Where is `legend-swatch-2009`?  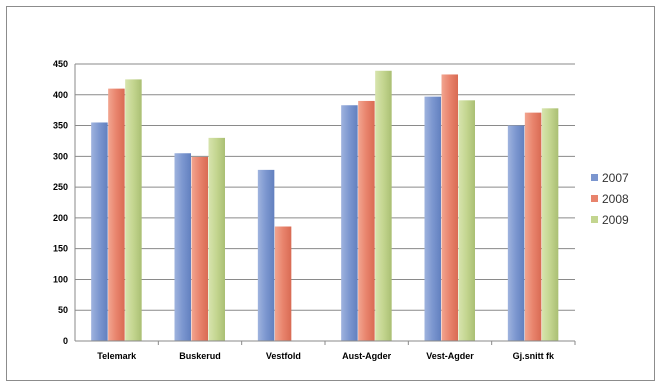
legend-swatch-2009 is located at coordinates (594, 219).